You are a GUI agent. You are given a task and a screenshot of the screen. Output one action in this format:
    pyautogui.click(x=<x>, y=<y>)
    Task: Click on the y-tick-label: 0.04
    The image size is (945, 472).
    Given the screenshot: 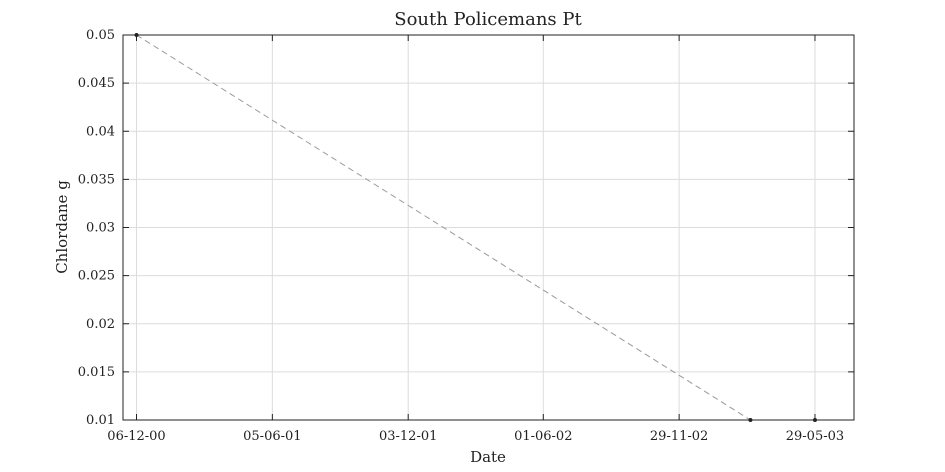 What is the action you would take?
    pyautogui.click(x=100, y=131)
    